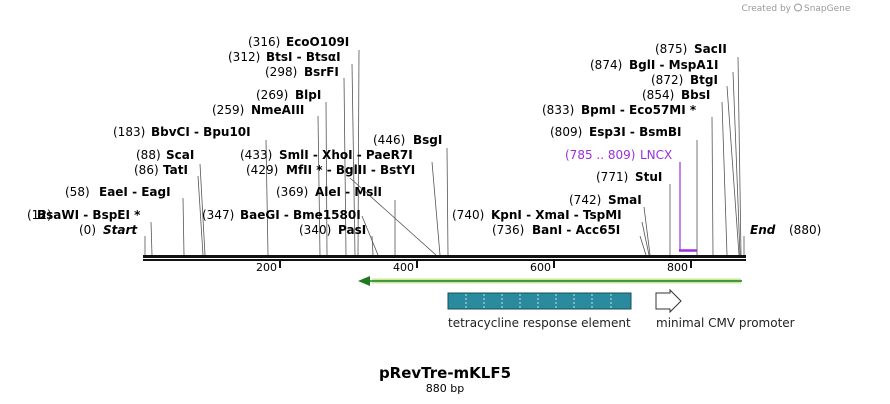  Describe the element at coordinates (180, 155) in the screenshot. I see `site-names-scai: ScaI` at that location.